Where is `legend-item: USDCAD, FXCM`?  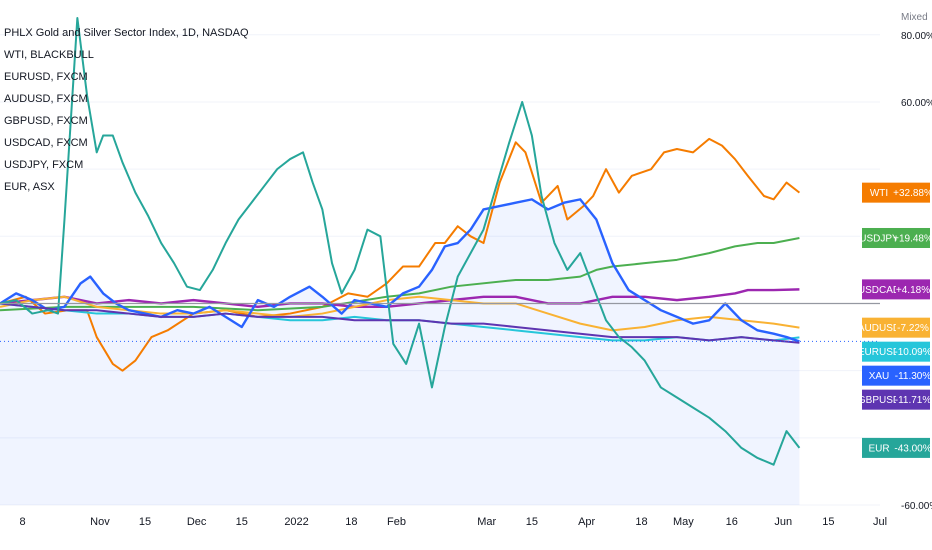
legend-item: USDCAD, FXCM is located at coordinates (46, 143).